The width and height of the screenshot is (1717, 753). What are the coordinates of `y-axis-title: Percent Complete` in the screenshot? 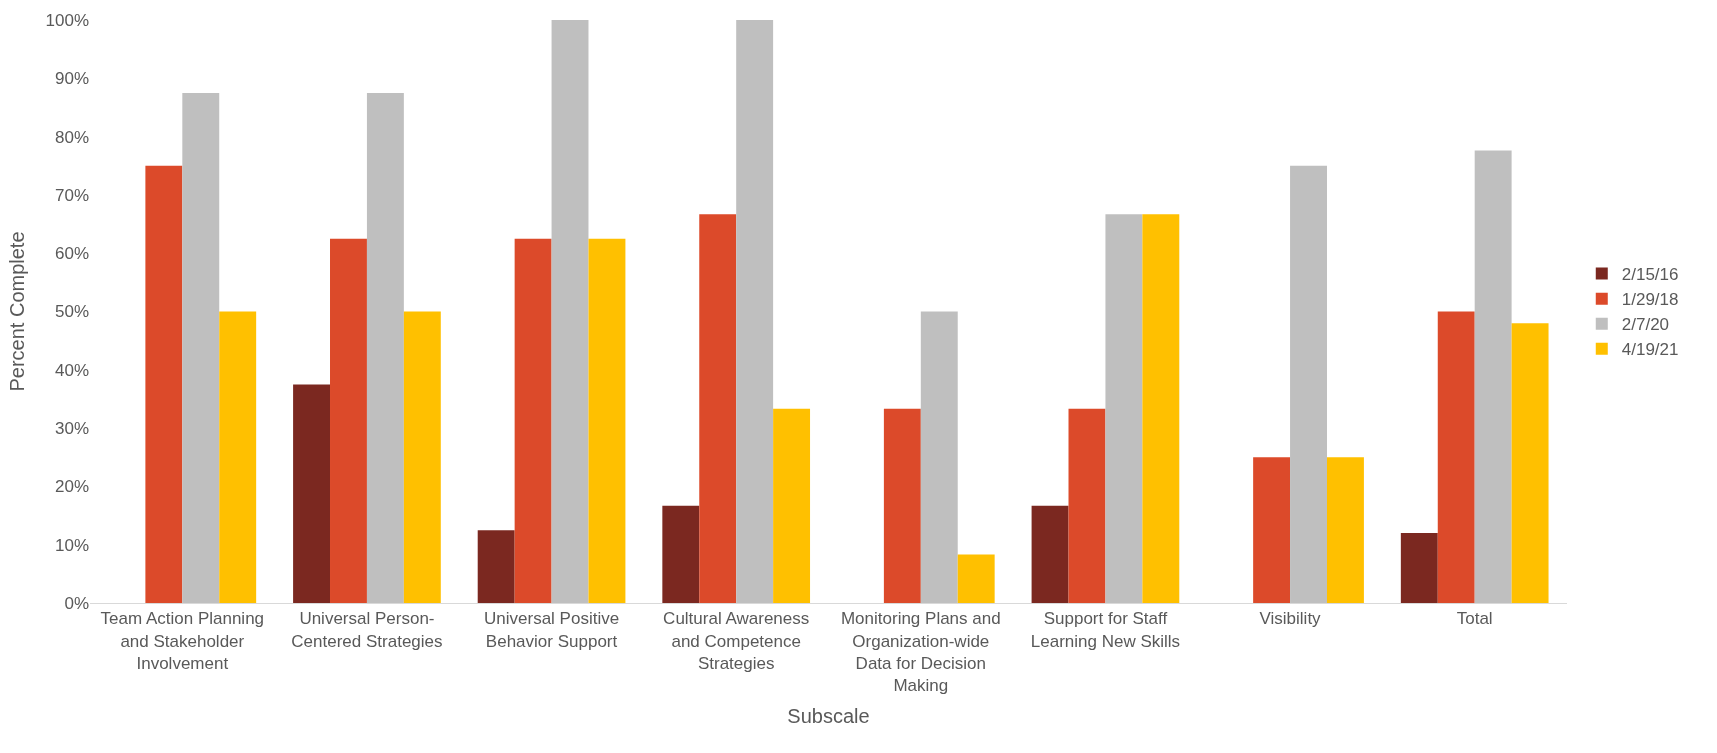 It's located at (17, 311).